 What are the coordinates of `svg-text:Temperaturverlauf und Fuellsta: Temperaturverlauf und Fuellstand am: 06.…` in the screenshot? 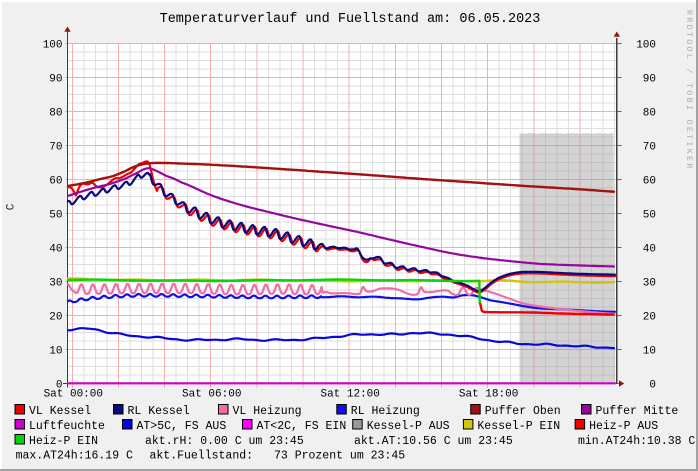 It's located at (350, 19).